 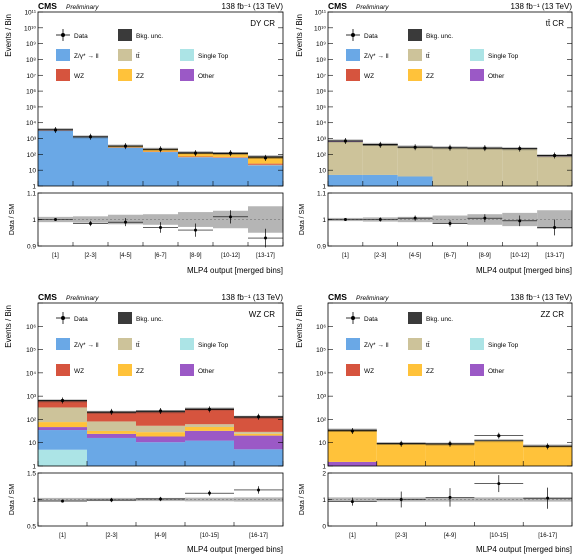 I want to click on ratio-y-tick-label: 1.1, so click(x=31, y=194).